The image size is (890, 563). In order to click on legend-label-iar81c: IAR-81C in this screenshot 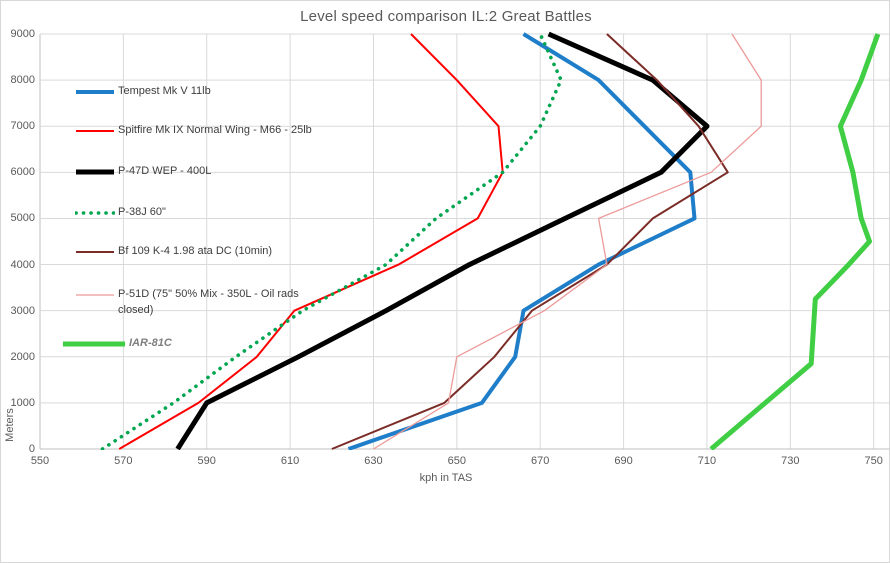, I will do `click(150, 343)`.